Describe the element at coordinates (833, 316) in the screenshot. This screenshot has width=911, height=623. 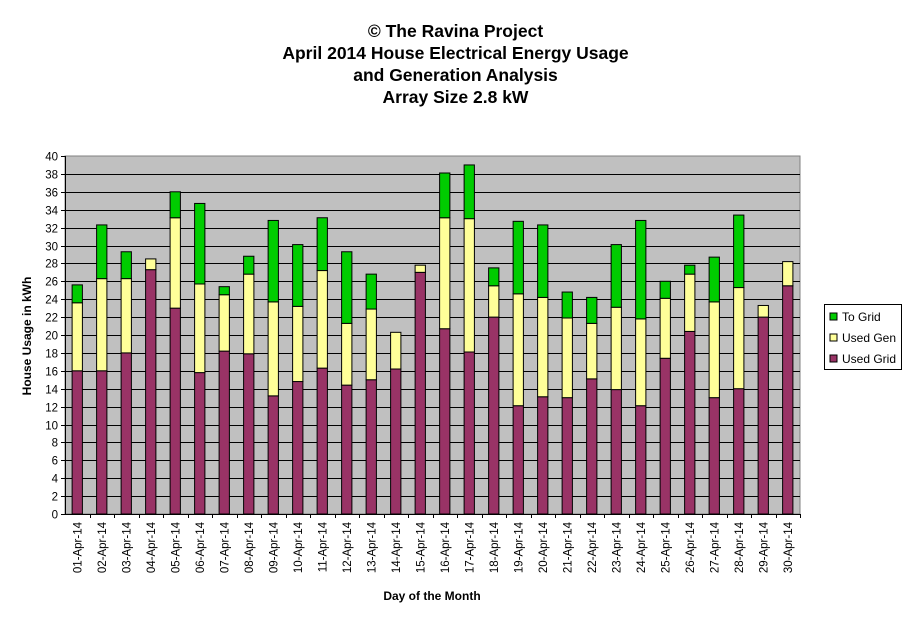
I see `legend-swatch-to-grid` at that location.